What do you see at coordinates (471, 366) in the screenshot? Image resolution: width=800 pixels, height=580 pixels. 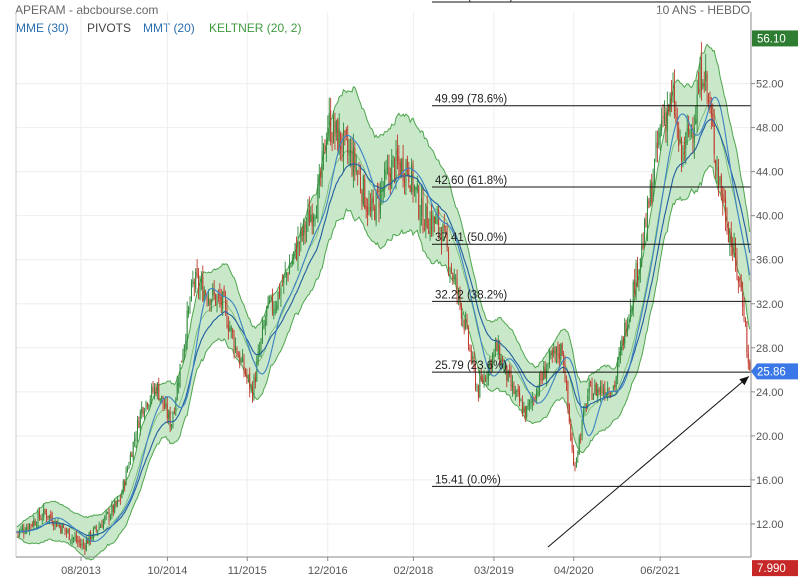 I see `pivot-label: 25.79 (23.6%)` at bounding box center [471, 366].